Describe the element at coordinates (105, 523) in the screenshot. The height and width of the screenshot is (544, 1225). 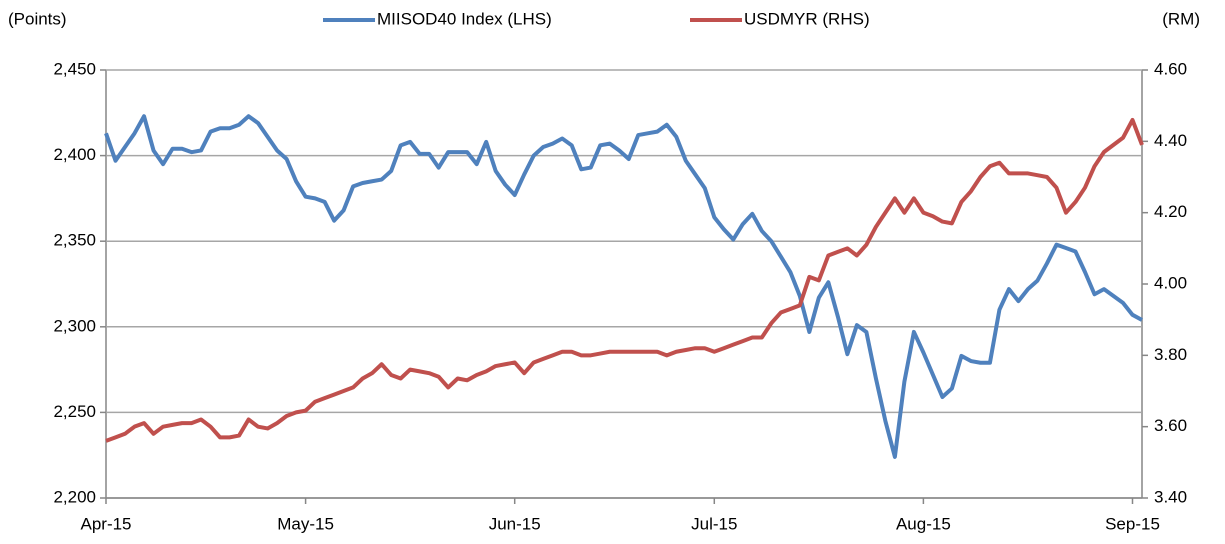
I see `x-tick-label: Apr-15` at that location.